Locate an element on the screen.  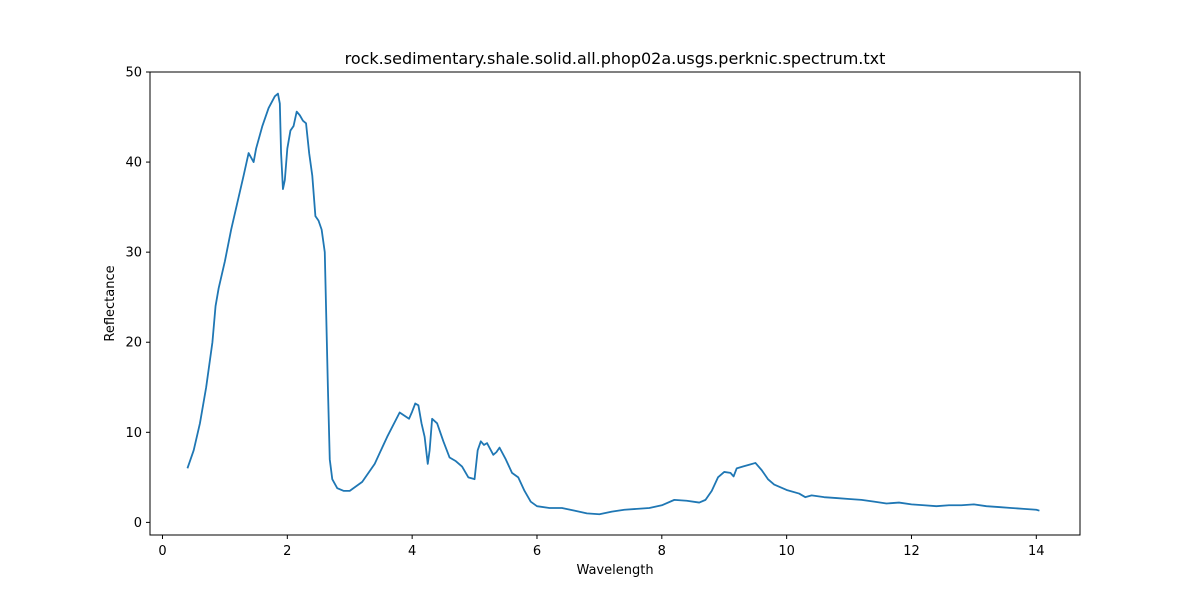
y-tick-label: 30 is located at coordinates (133, 253).